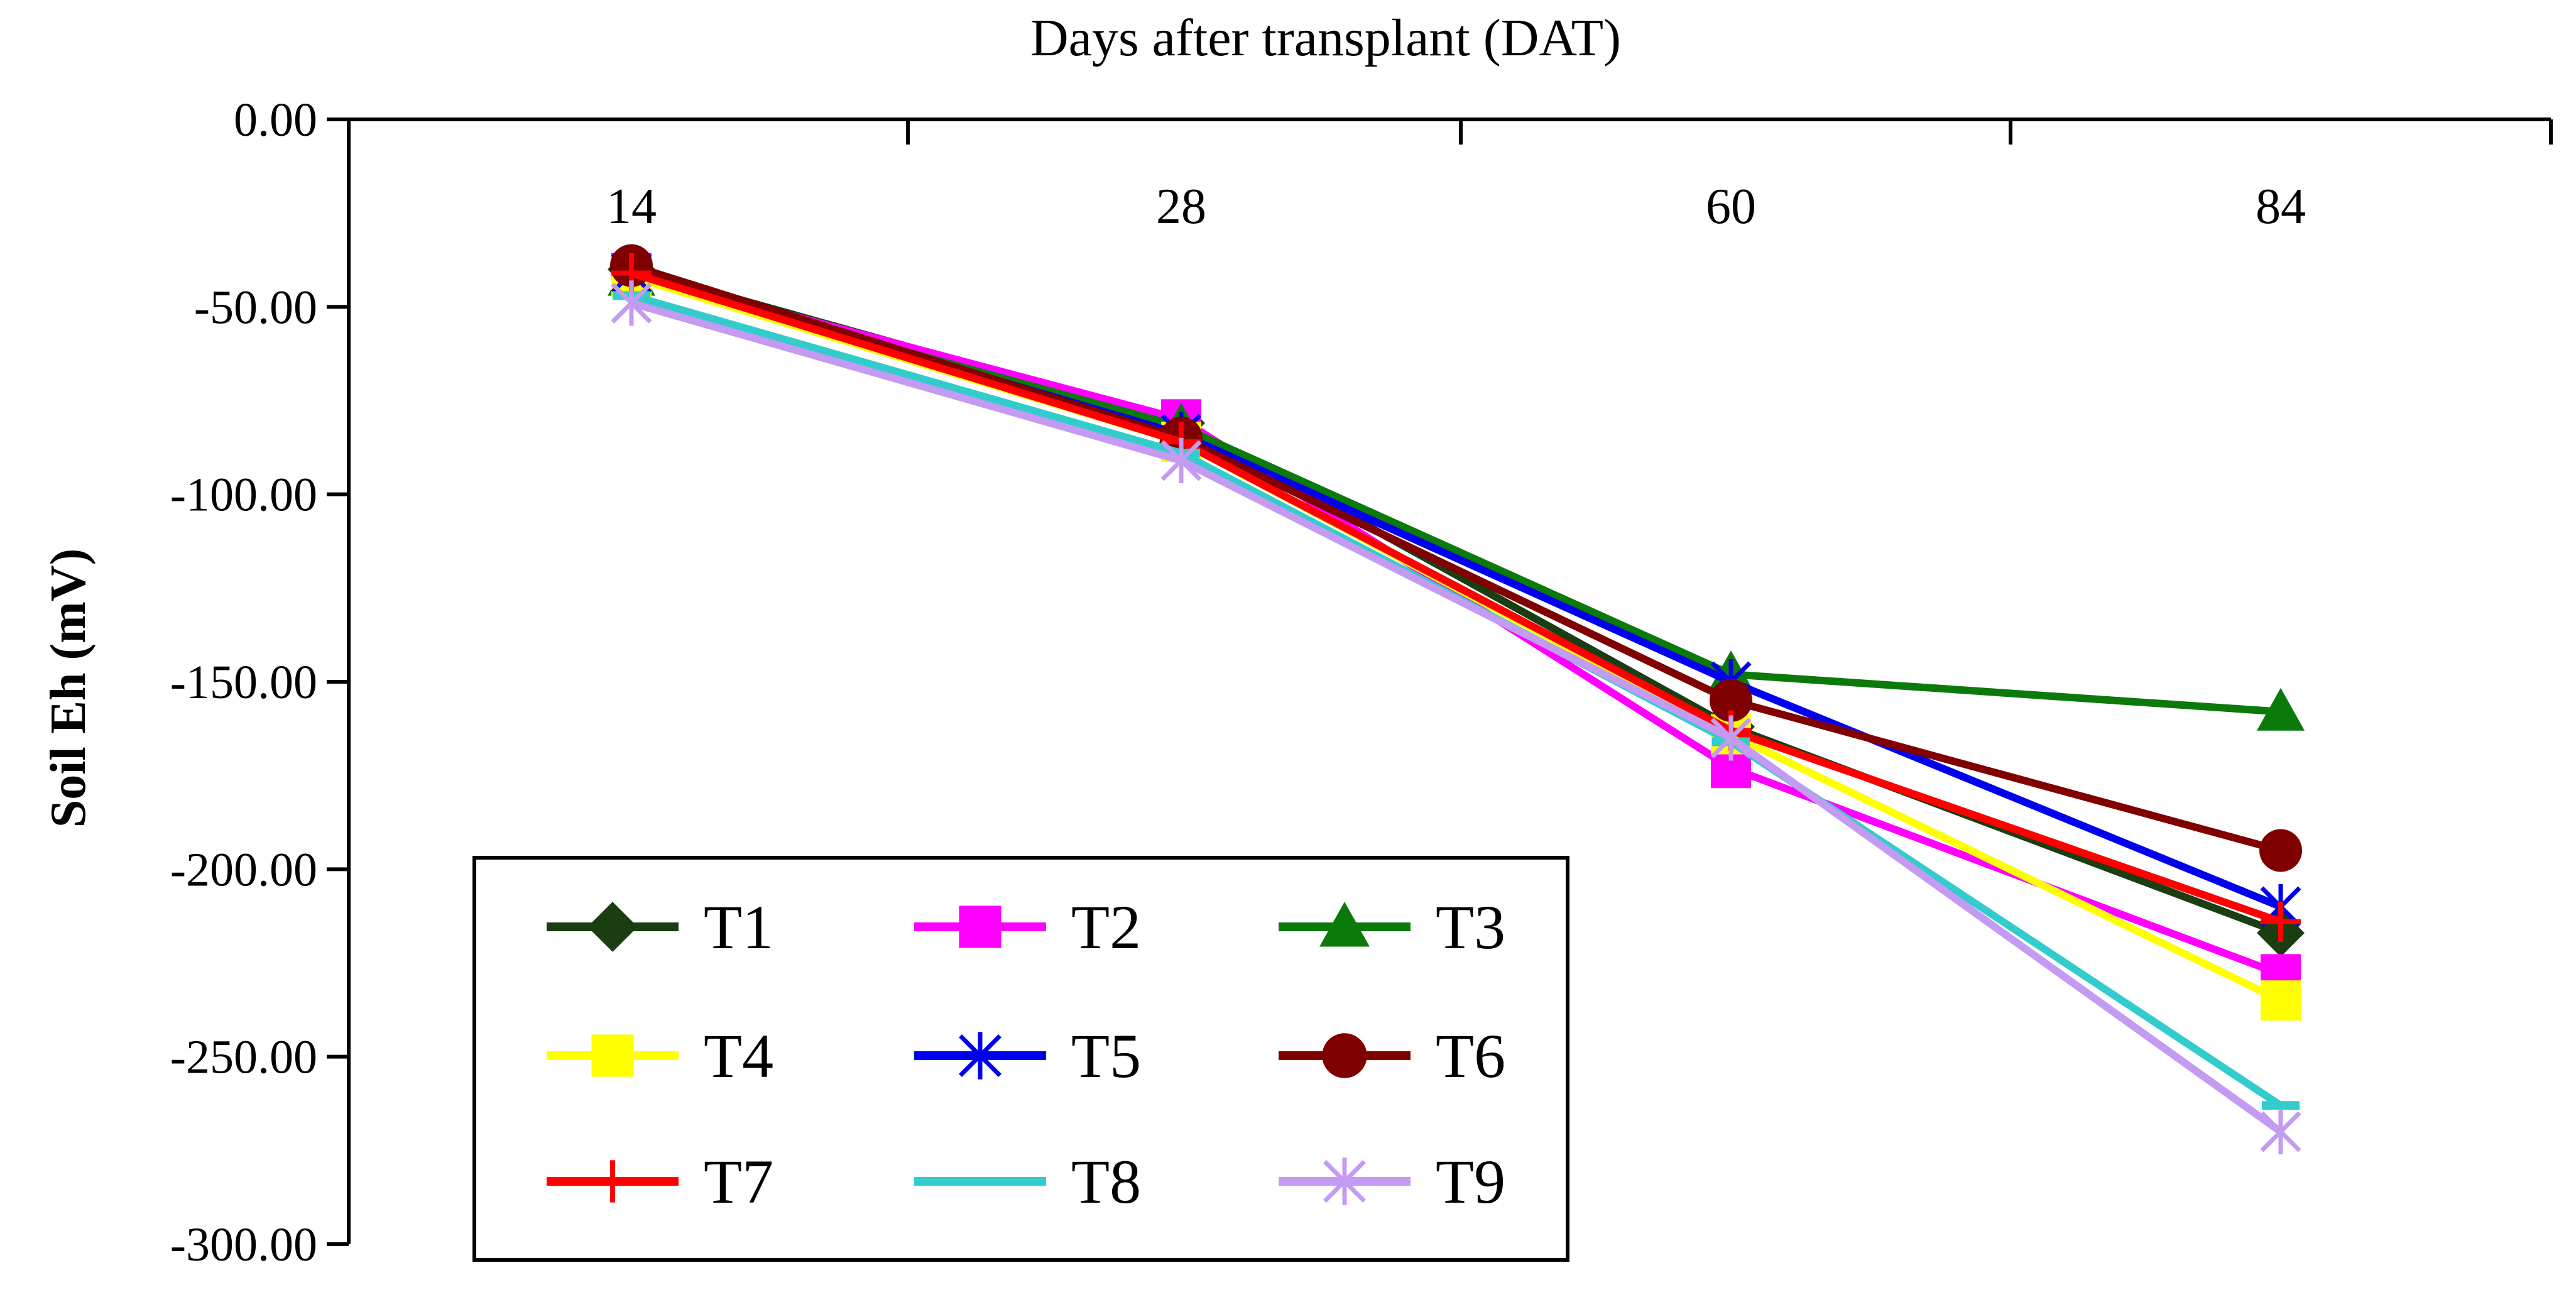  I want to click on x-axis-title: Days after transplant (DAT), so click(1326, 38).